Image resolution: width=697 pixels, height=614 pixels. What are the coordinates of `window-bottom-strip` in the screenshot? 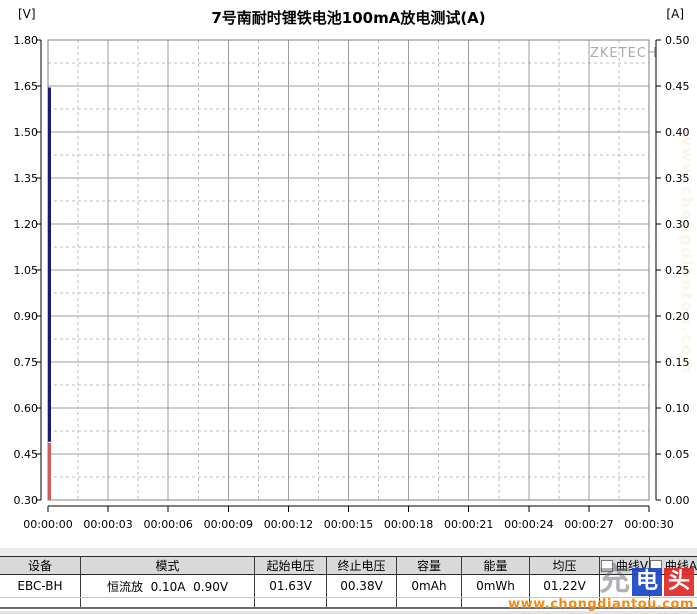 It's located at (348, 612).